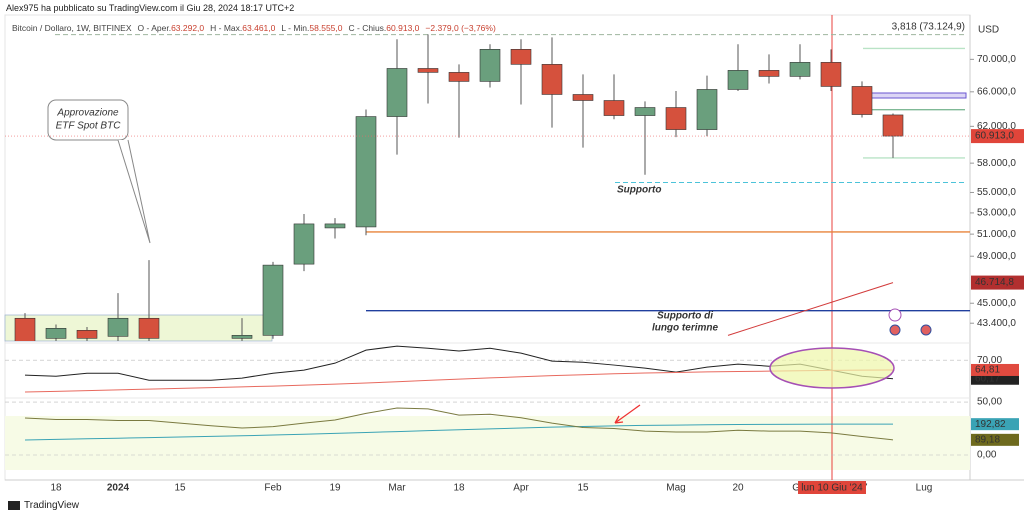  Describe the element at coordinates (89, 126) in the screenshot. I see `annotation: ETF Spot BTC` at that location.